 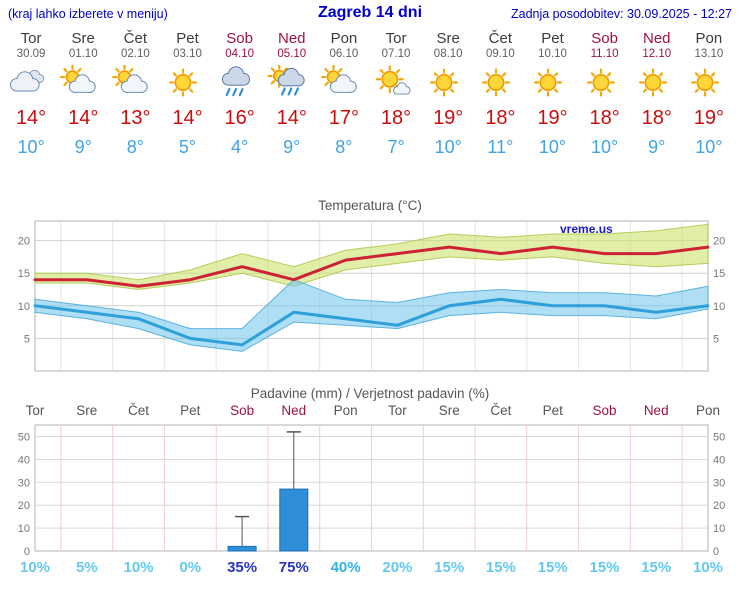 I want to click on day-column-pet-10-10: Pet 10.10 19° 10°, so click(x=552, y=93).